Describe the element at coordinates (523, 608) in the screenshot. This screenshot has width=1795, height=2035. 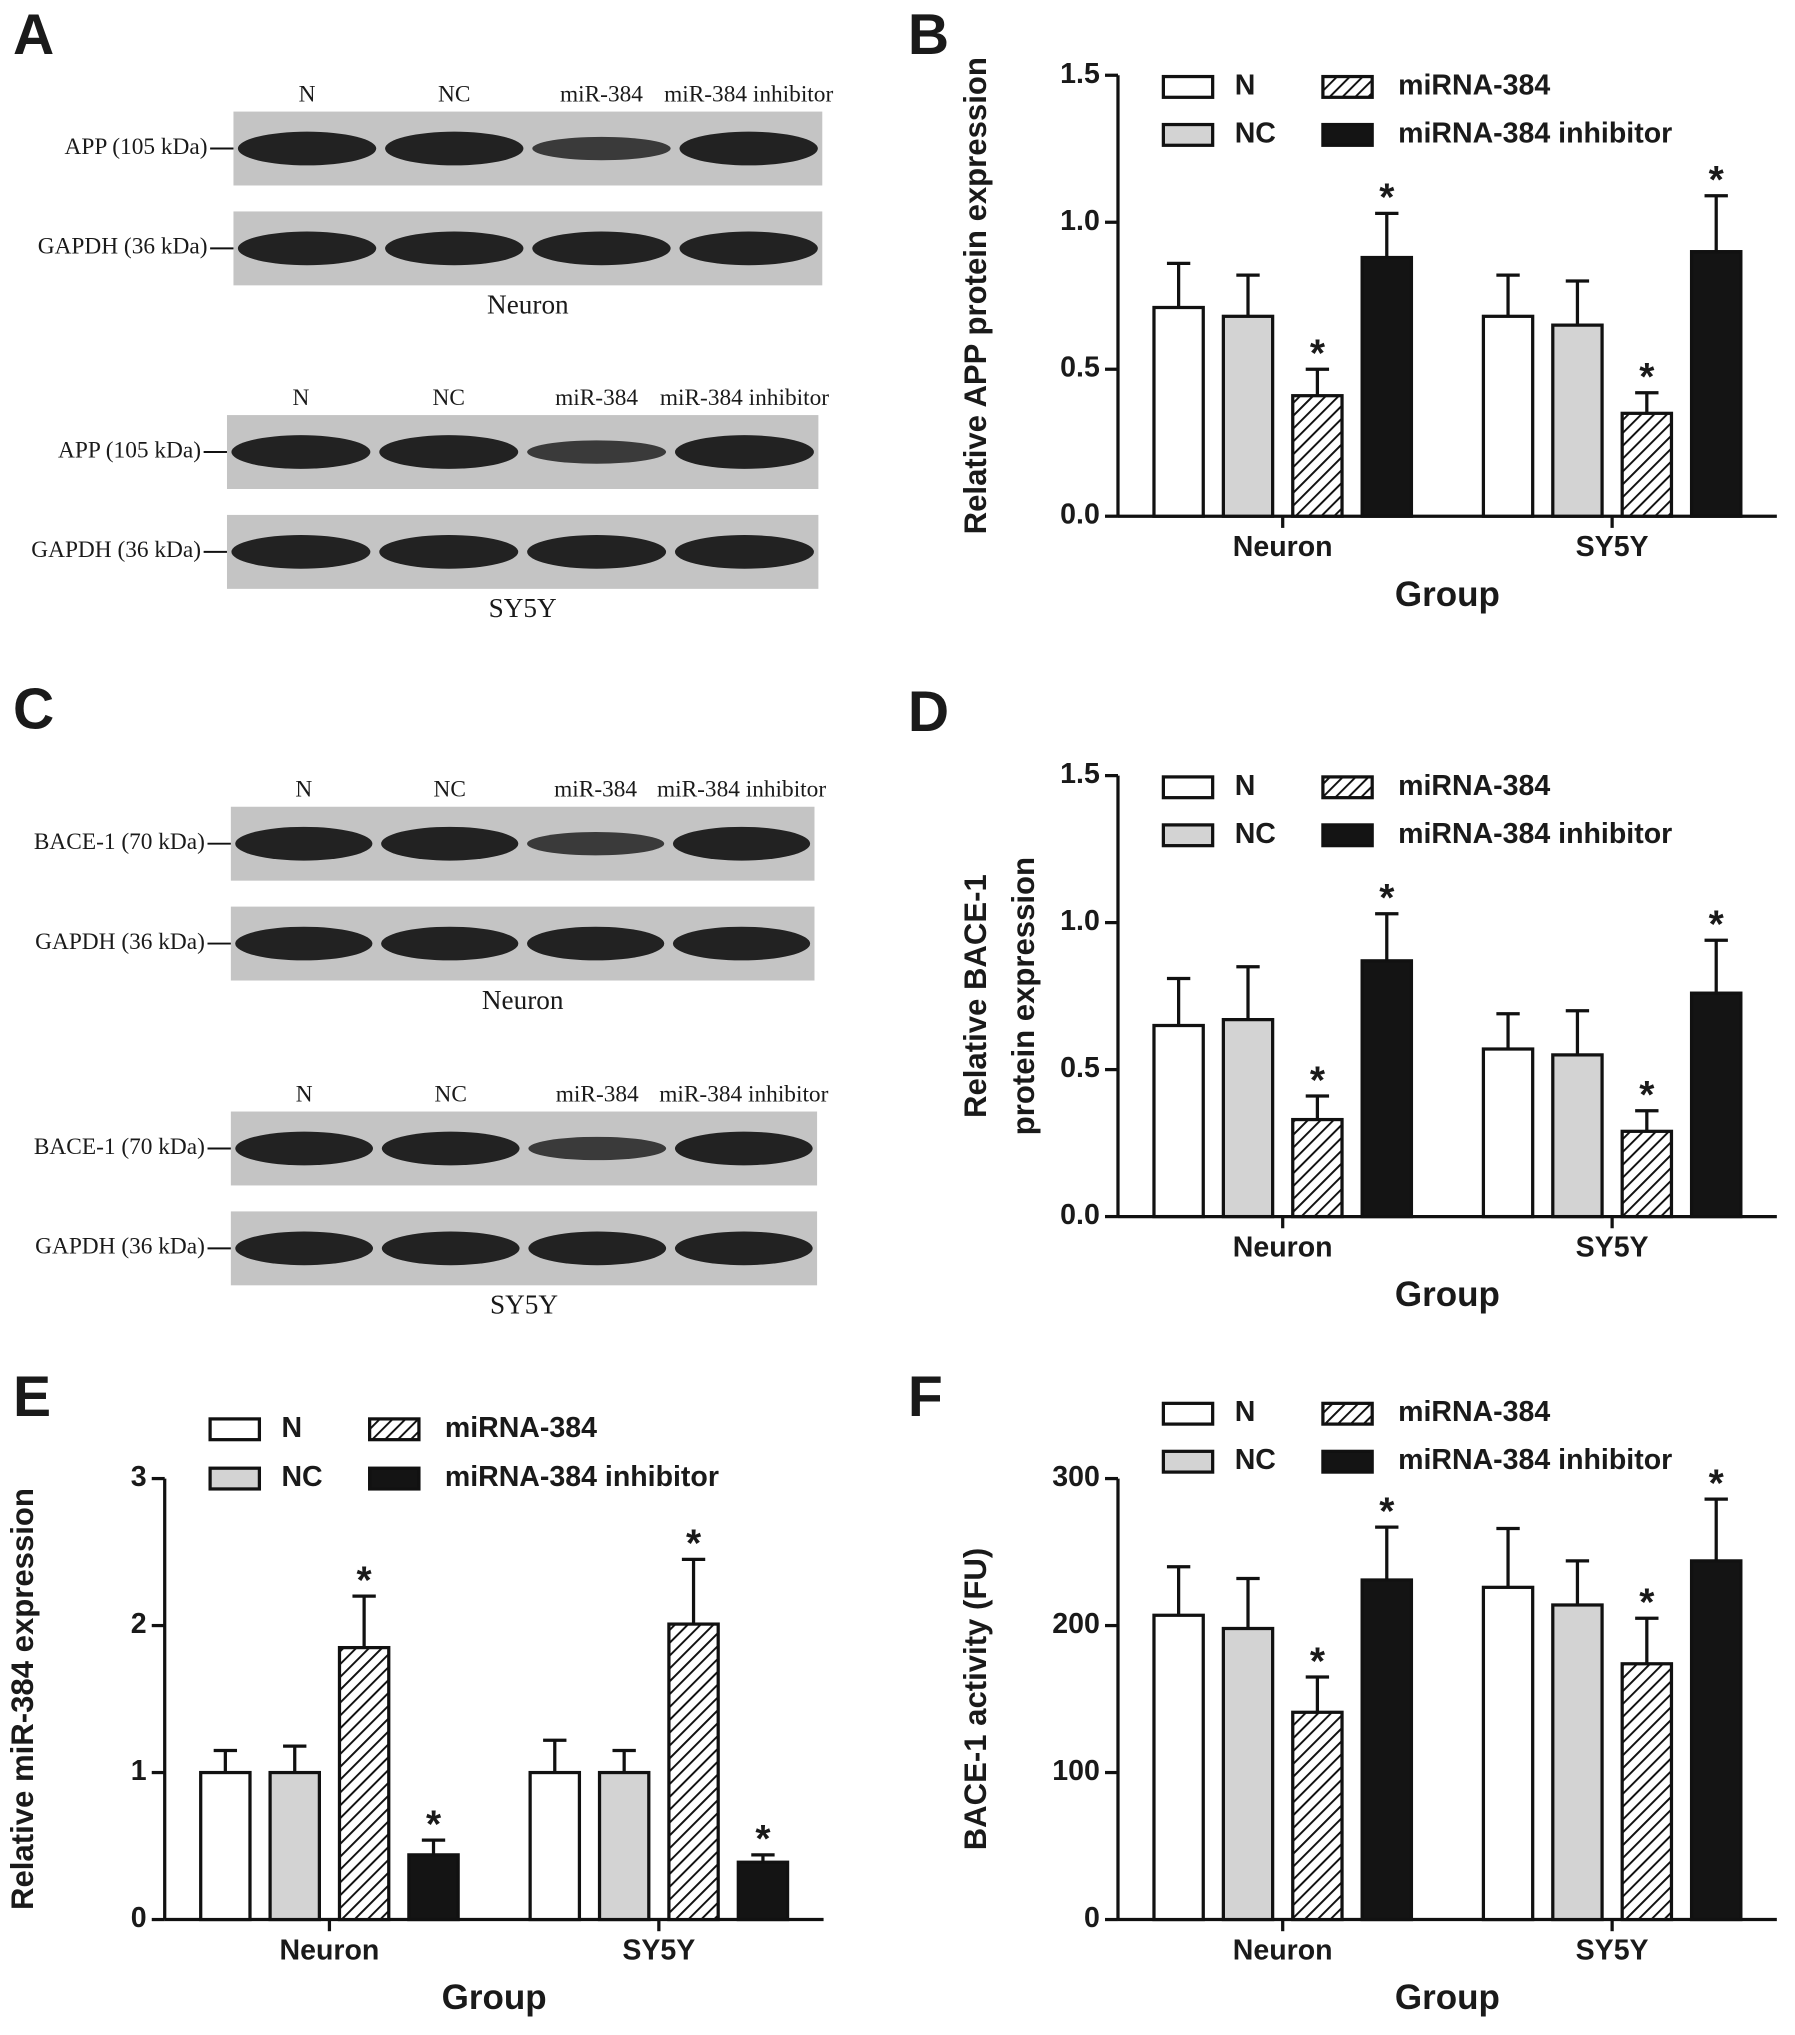
I see `blot-caption: SY5Y` at that location.